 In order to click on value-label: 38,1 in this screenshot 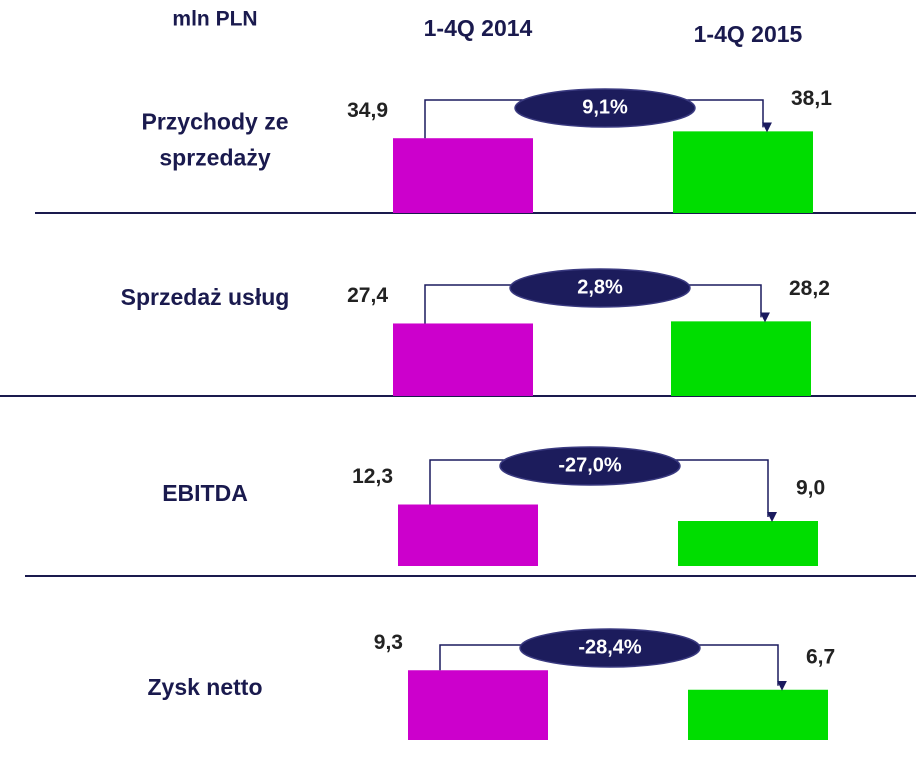, I will do `click(811, 98)`.